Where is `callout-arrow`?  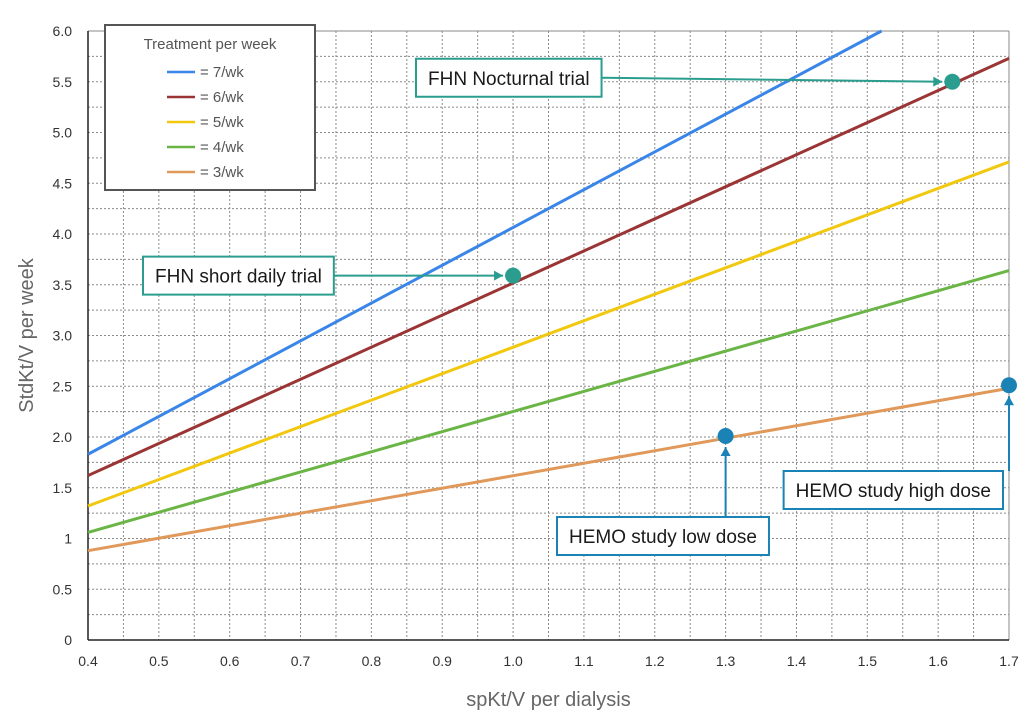 callout-arrow is located at coordinates (772, 79).